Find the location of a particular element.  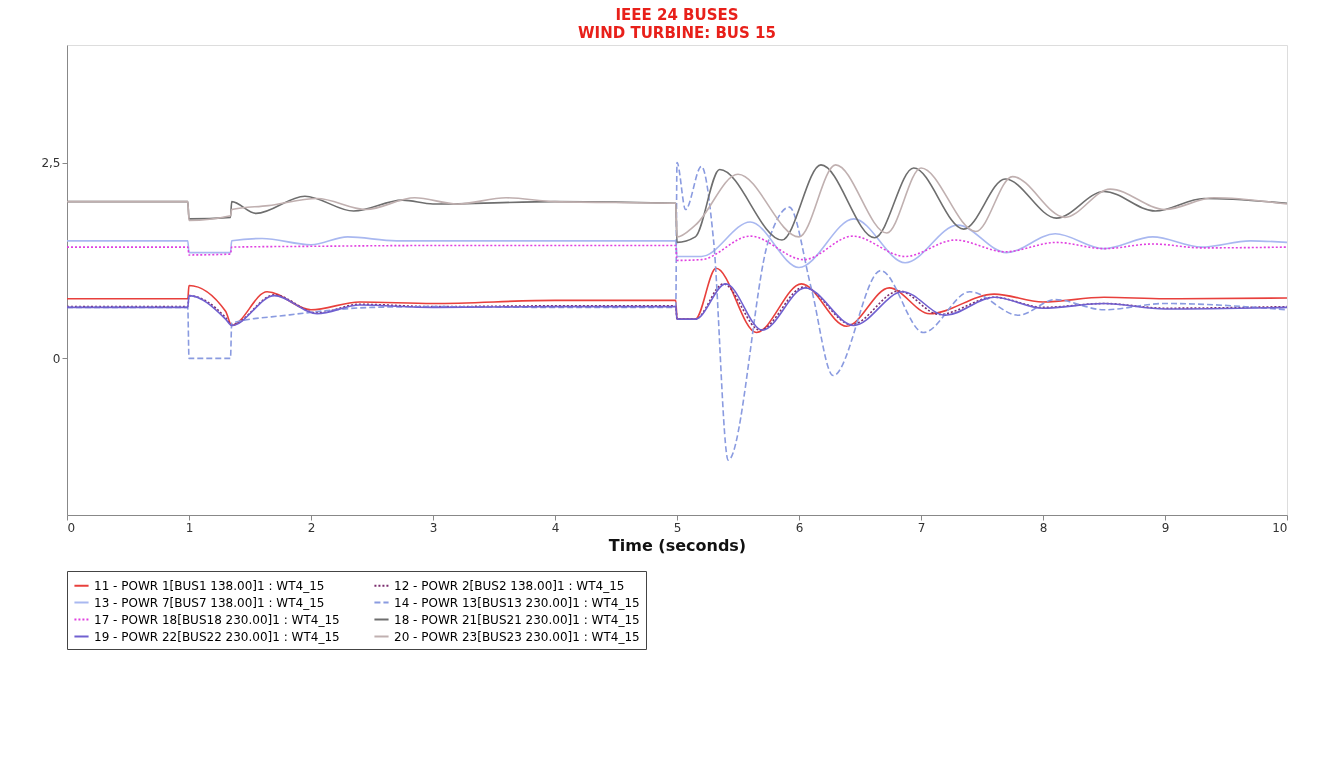

x-tick-label: 8 is located at coordinates (1043, 527).